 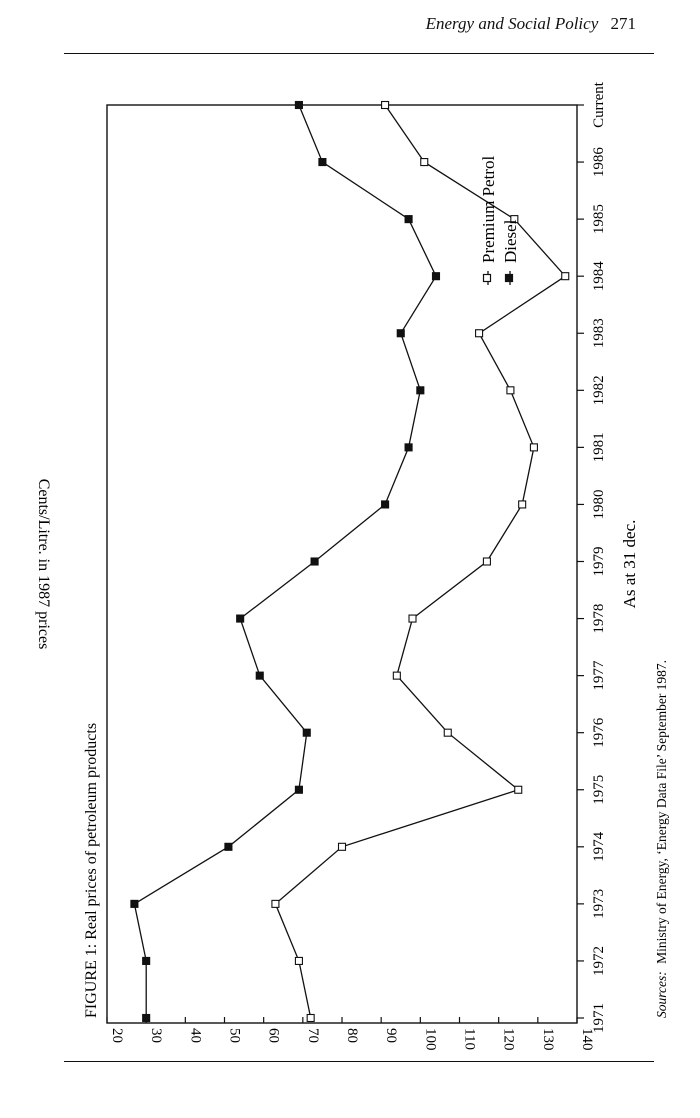 What do you see at coordinates (599, 562) in the screenshot?
I see `x-tick-label: 1979` at bounding box center [599, 562].